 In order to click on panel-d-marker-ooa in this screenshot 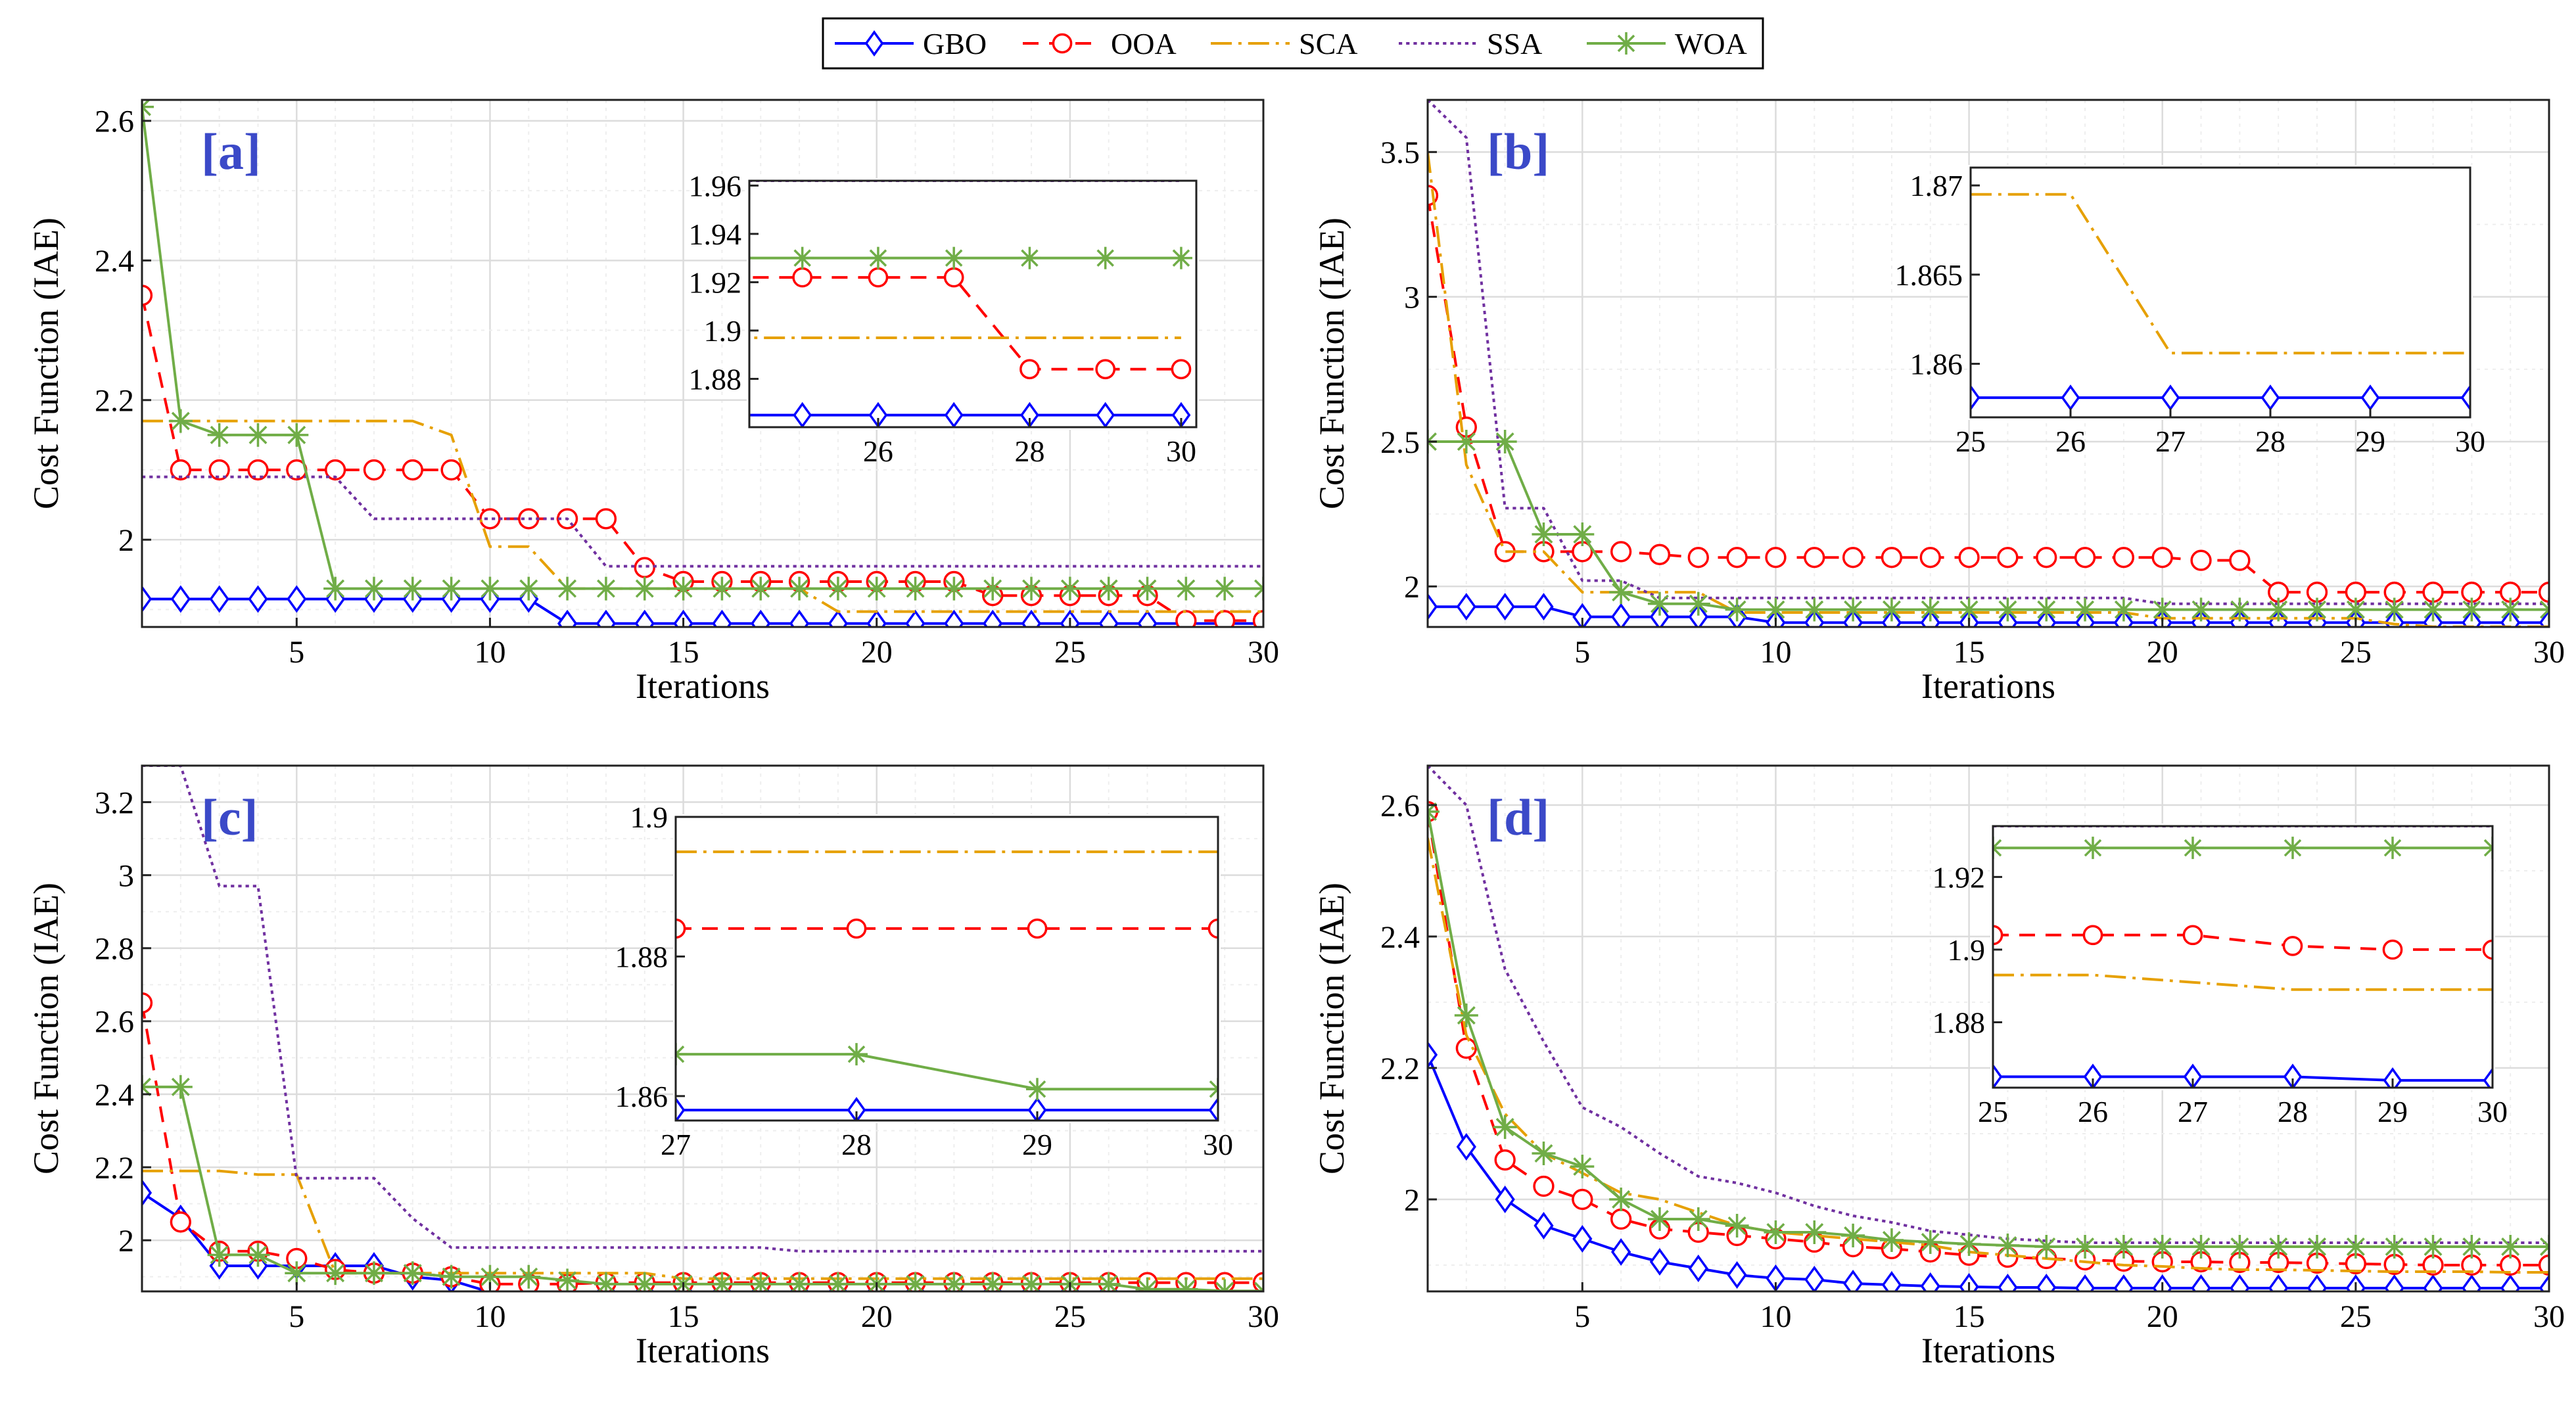, I will do `click(2543, 1265)`.